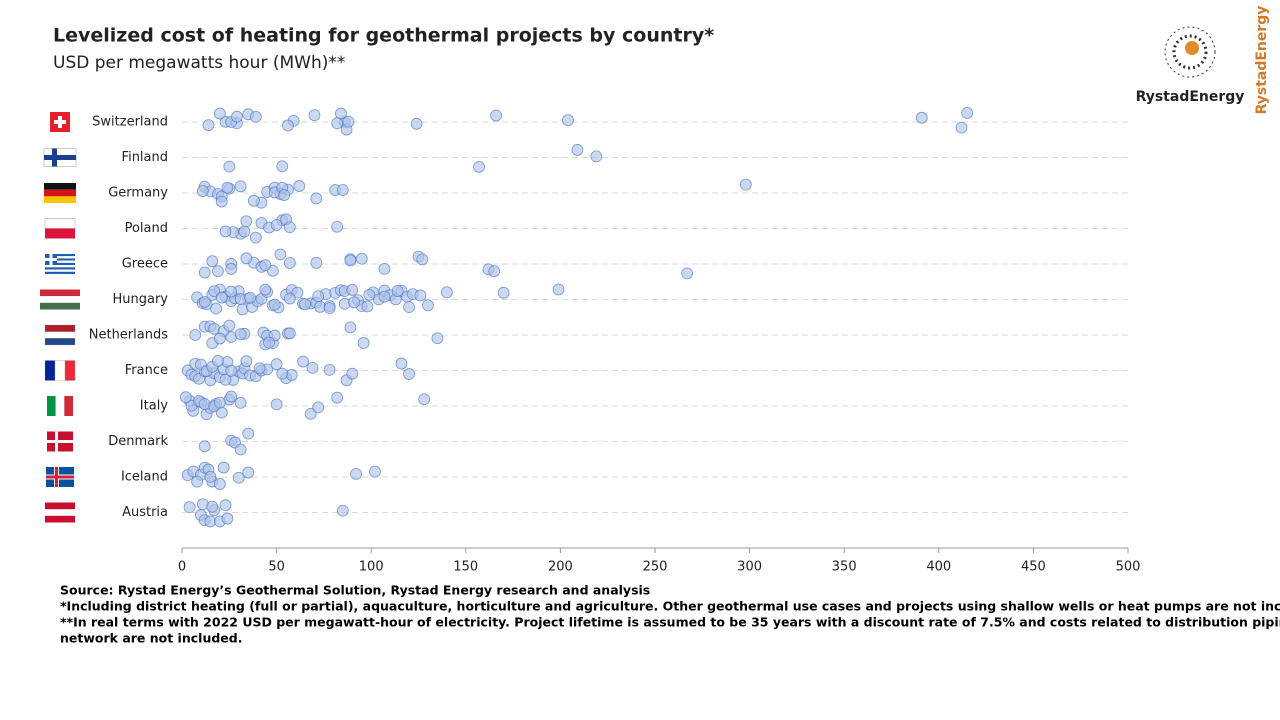  What do you see at coordinates (151, 638) in the screenshot?
I see `footnote: network are not included.` at bounding box center [151, 638].